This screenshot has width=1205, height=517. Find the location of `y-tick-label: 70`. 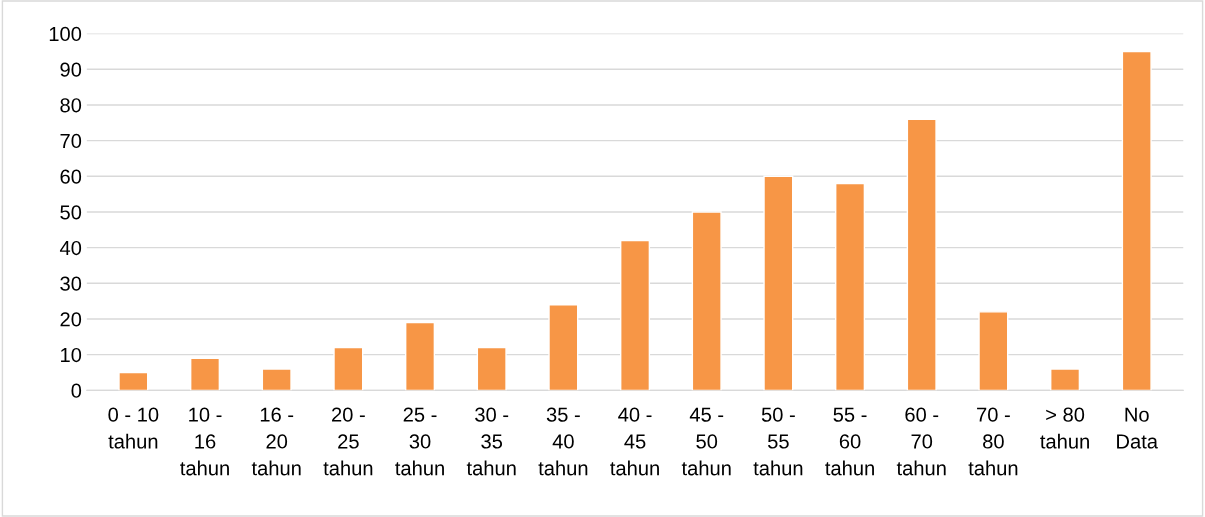

y-tick-label: 70 is located at coordinates (71, 141).